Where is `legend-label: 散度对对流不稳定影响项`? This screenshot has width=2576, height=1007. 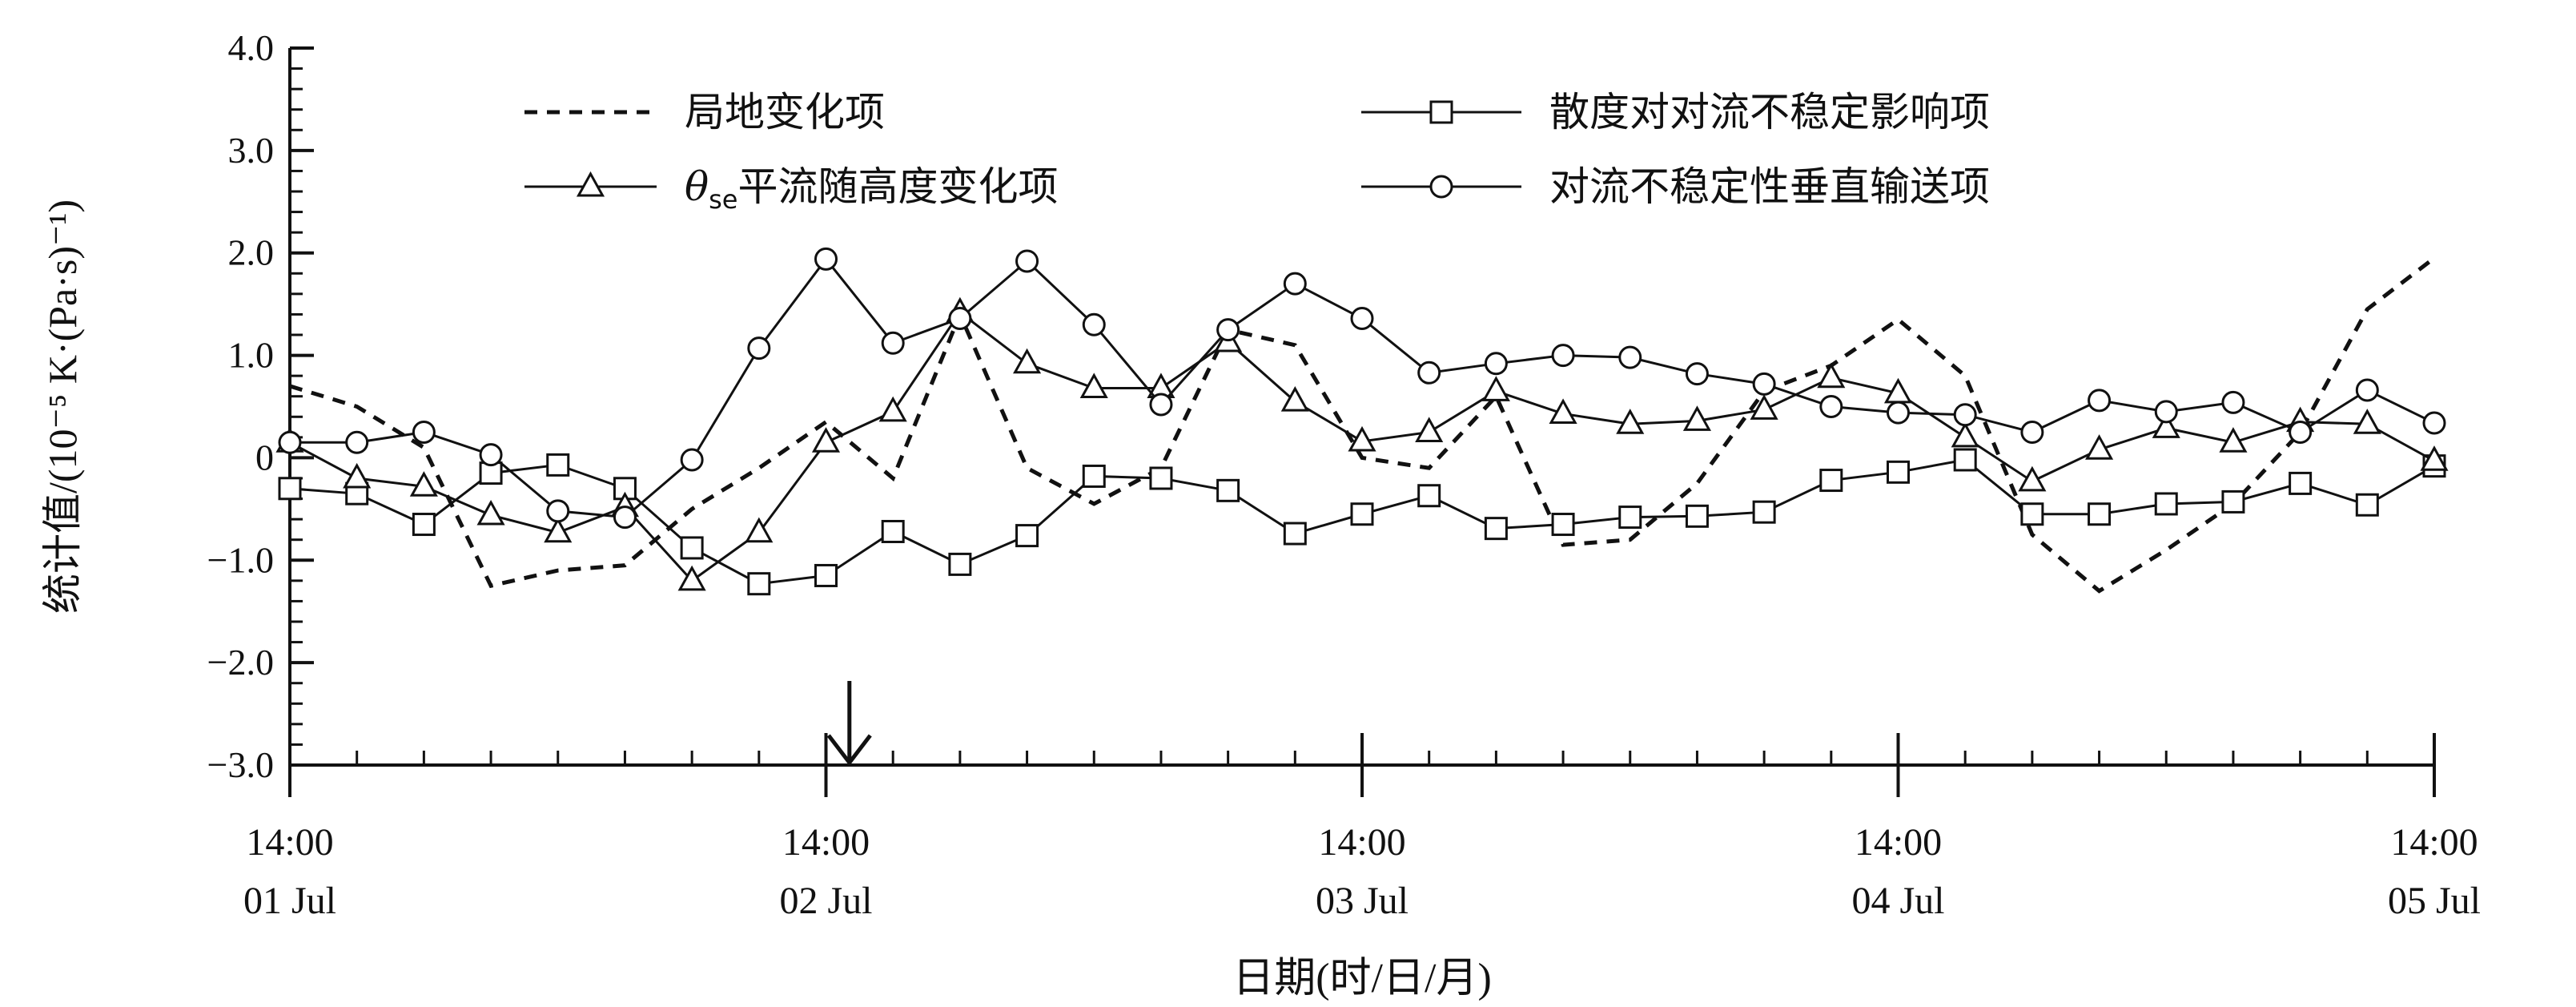 legend-label: 散度对对流不稳定影响项 is located at coordinates (1769, 112).